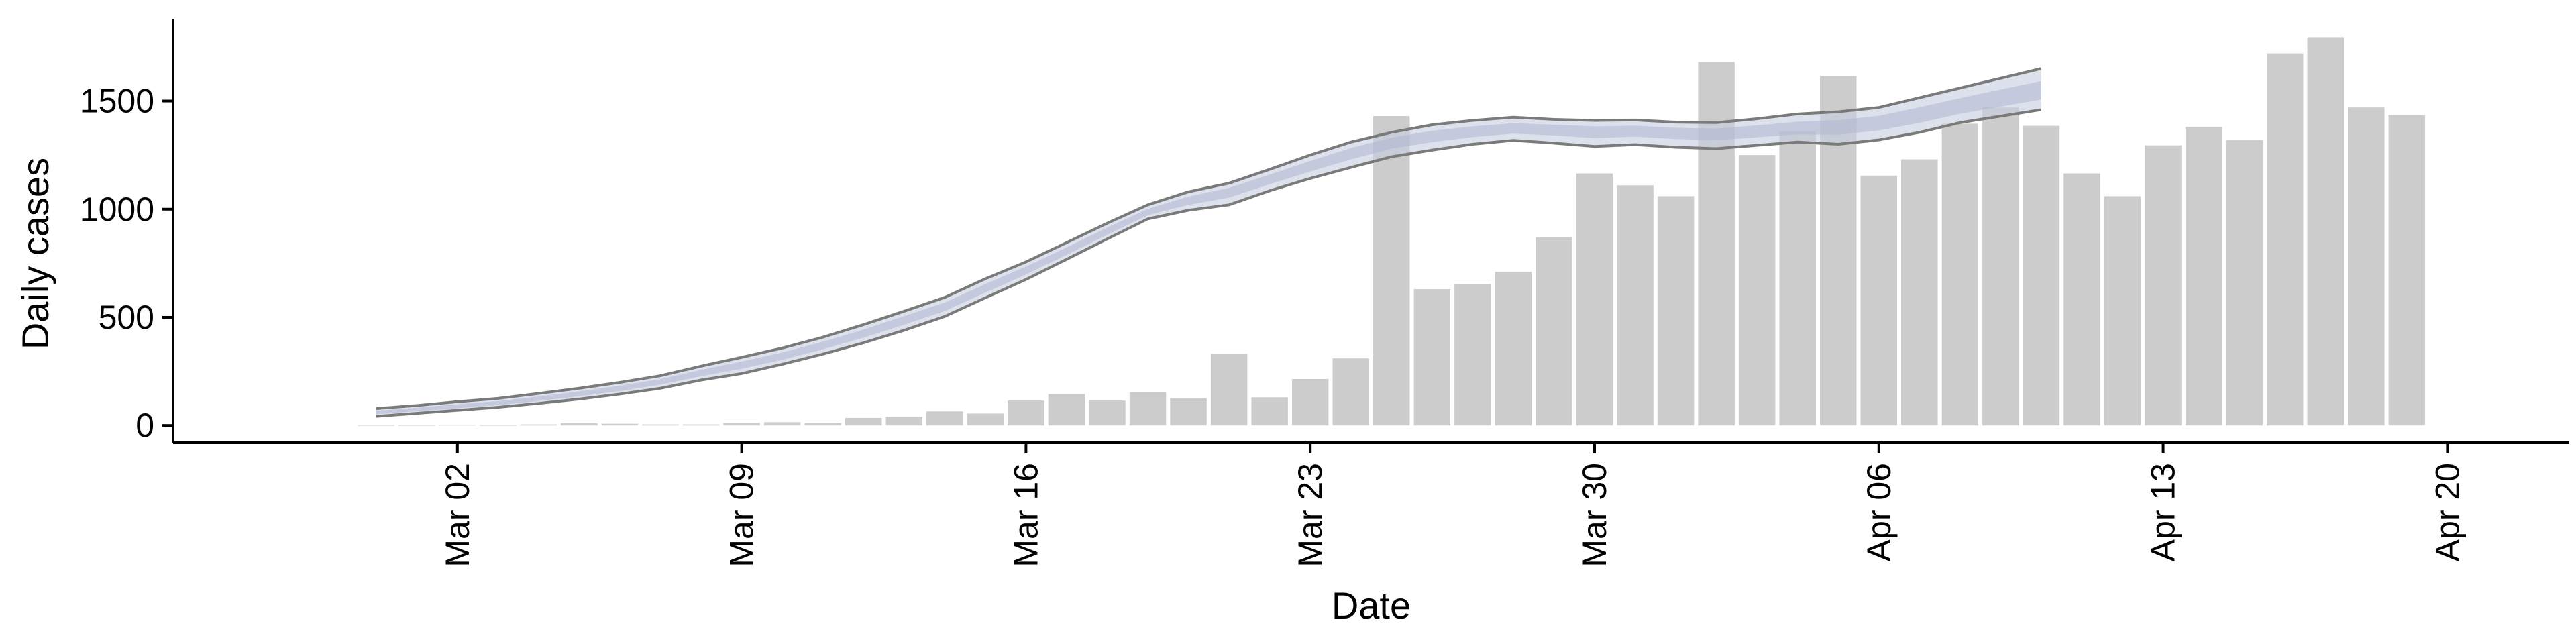 This screenshot has height=644, width=2576. I want to click on y-axis-title: Daily cases, so click(35, 254).